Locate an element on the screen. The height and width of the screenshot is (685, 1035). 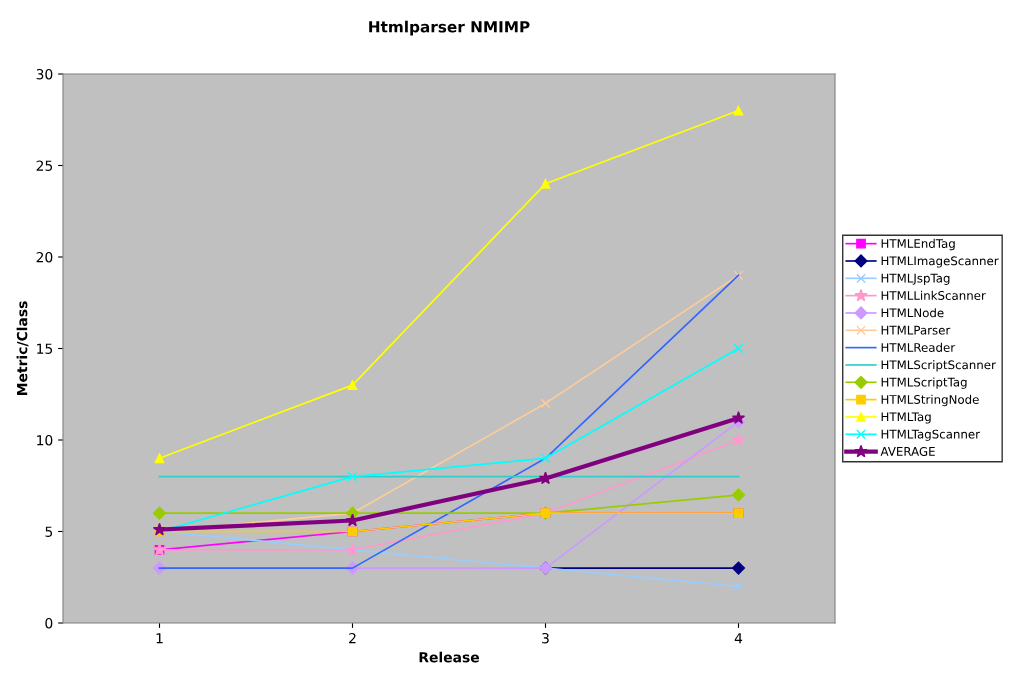
y-axis-title: Metric/Class is located at coordinates (22, 348).